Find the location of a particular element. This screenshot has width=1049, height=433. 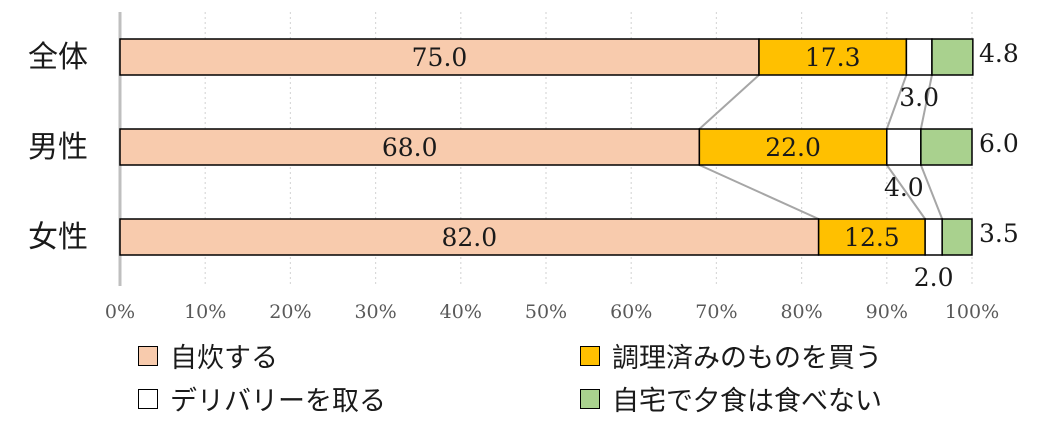

legend-item-prepared: 調理済みのものを買う is located at coordinates (731, 355).